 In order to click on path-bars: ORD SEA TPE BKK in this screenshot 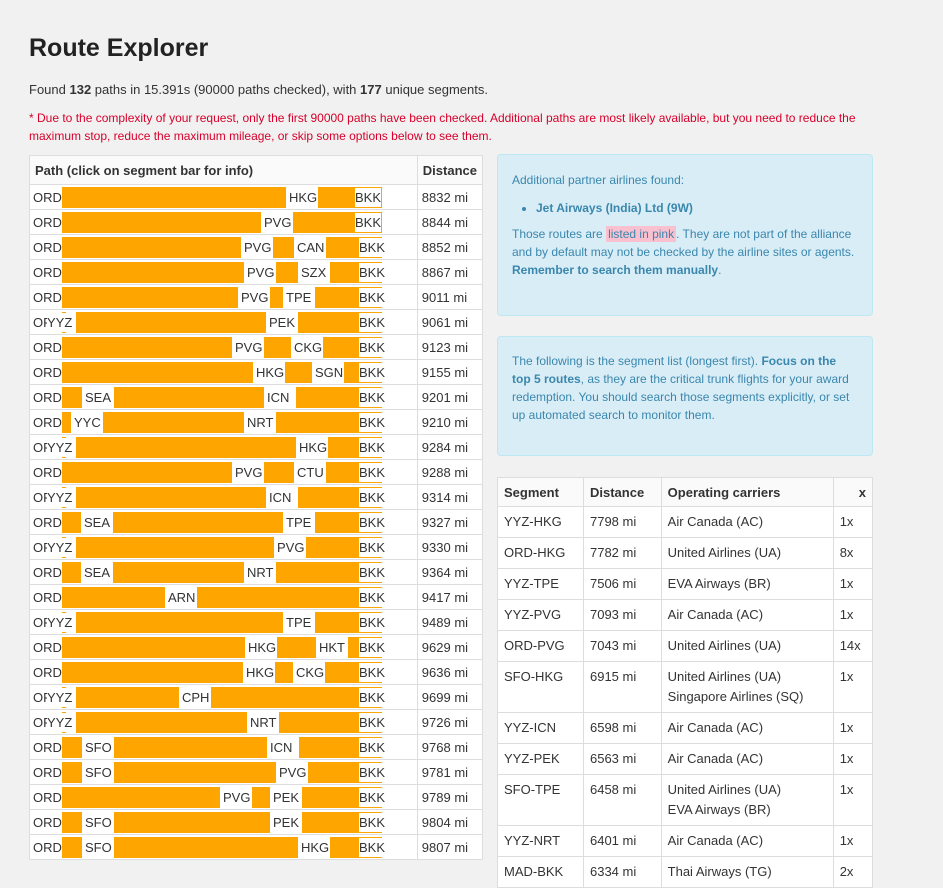, I will do `click(223, 522)`.